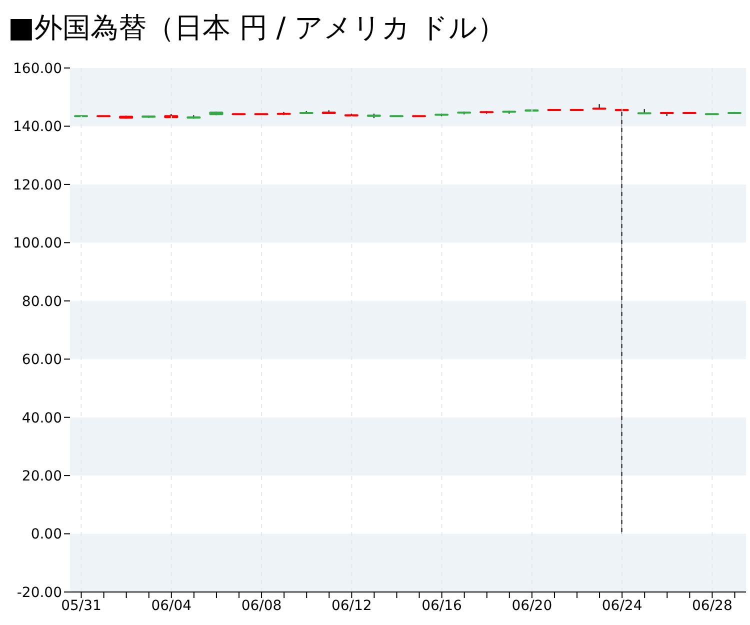 This screenshot has width=750, height=625. Describe the element at coordinates (37, 185) in the screenshot. I see `y-tick-label: 120.00` at that location.